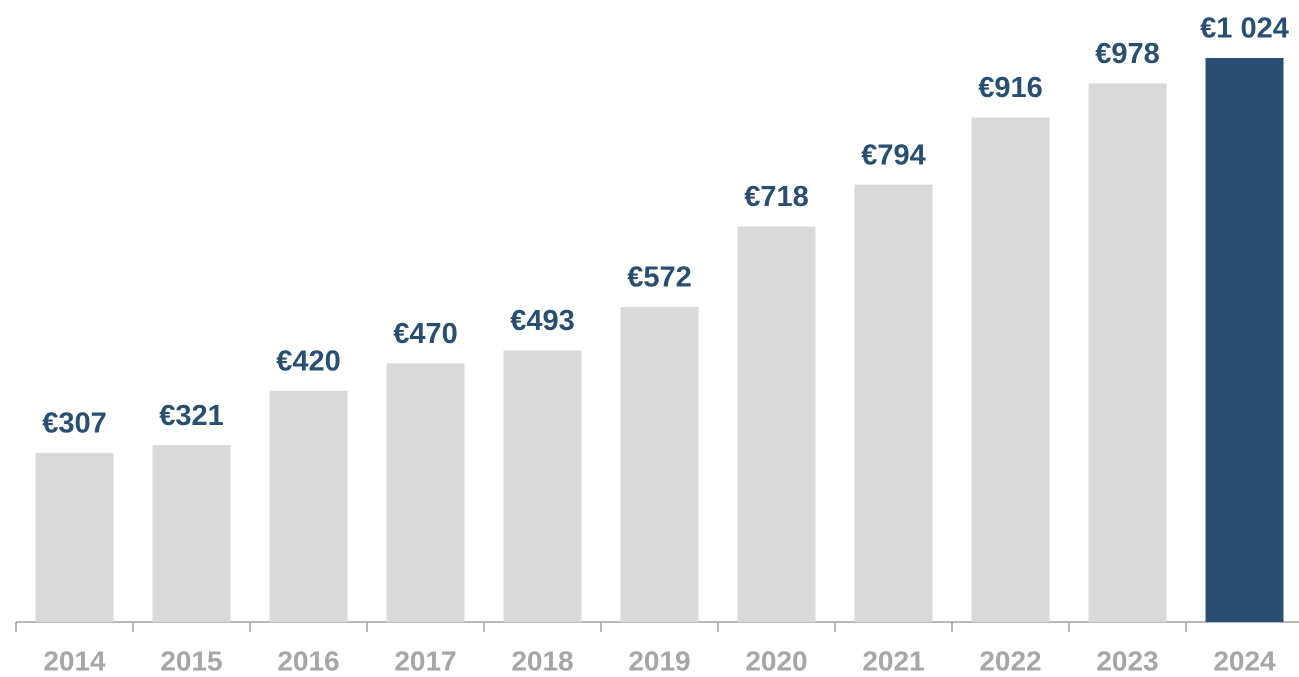 The height and width of the screenshot is (677, 1299). Describe the element at coordinates (1010, 88) in the screenshot. I see `value-label: €916` at that location.